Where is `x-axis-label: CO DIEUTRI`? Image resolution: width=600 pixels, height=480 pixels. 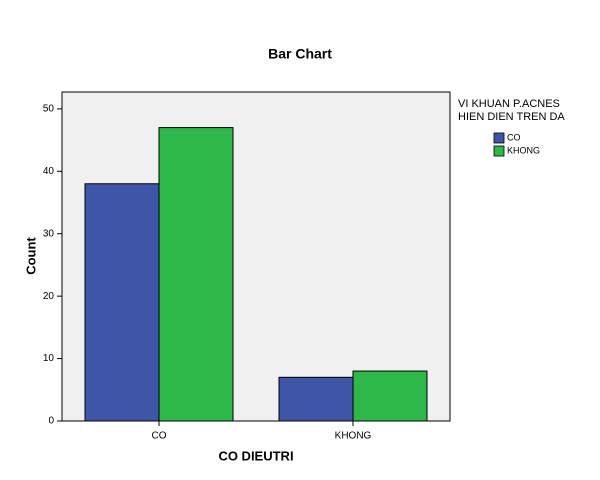 x-axis-label: CO DIEUTRI is located at coordinates (255, 455).